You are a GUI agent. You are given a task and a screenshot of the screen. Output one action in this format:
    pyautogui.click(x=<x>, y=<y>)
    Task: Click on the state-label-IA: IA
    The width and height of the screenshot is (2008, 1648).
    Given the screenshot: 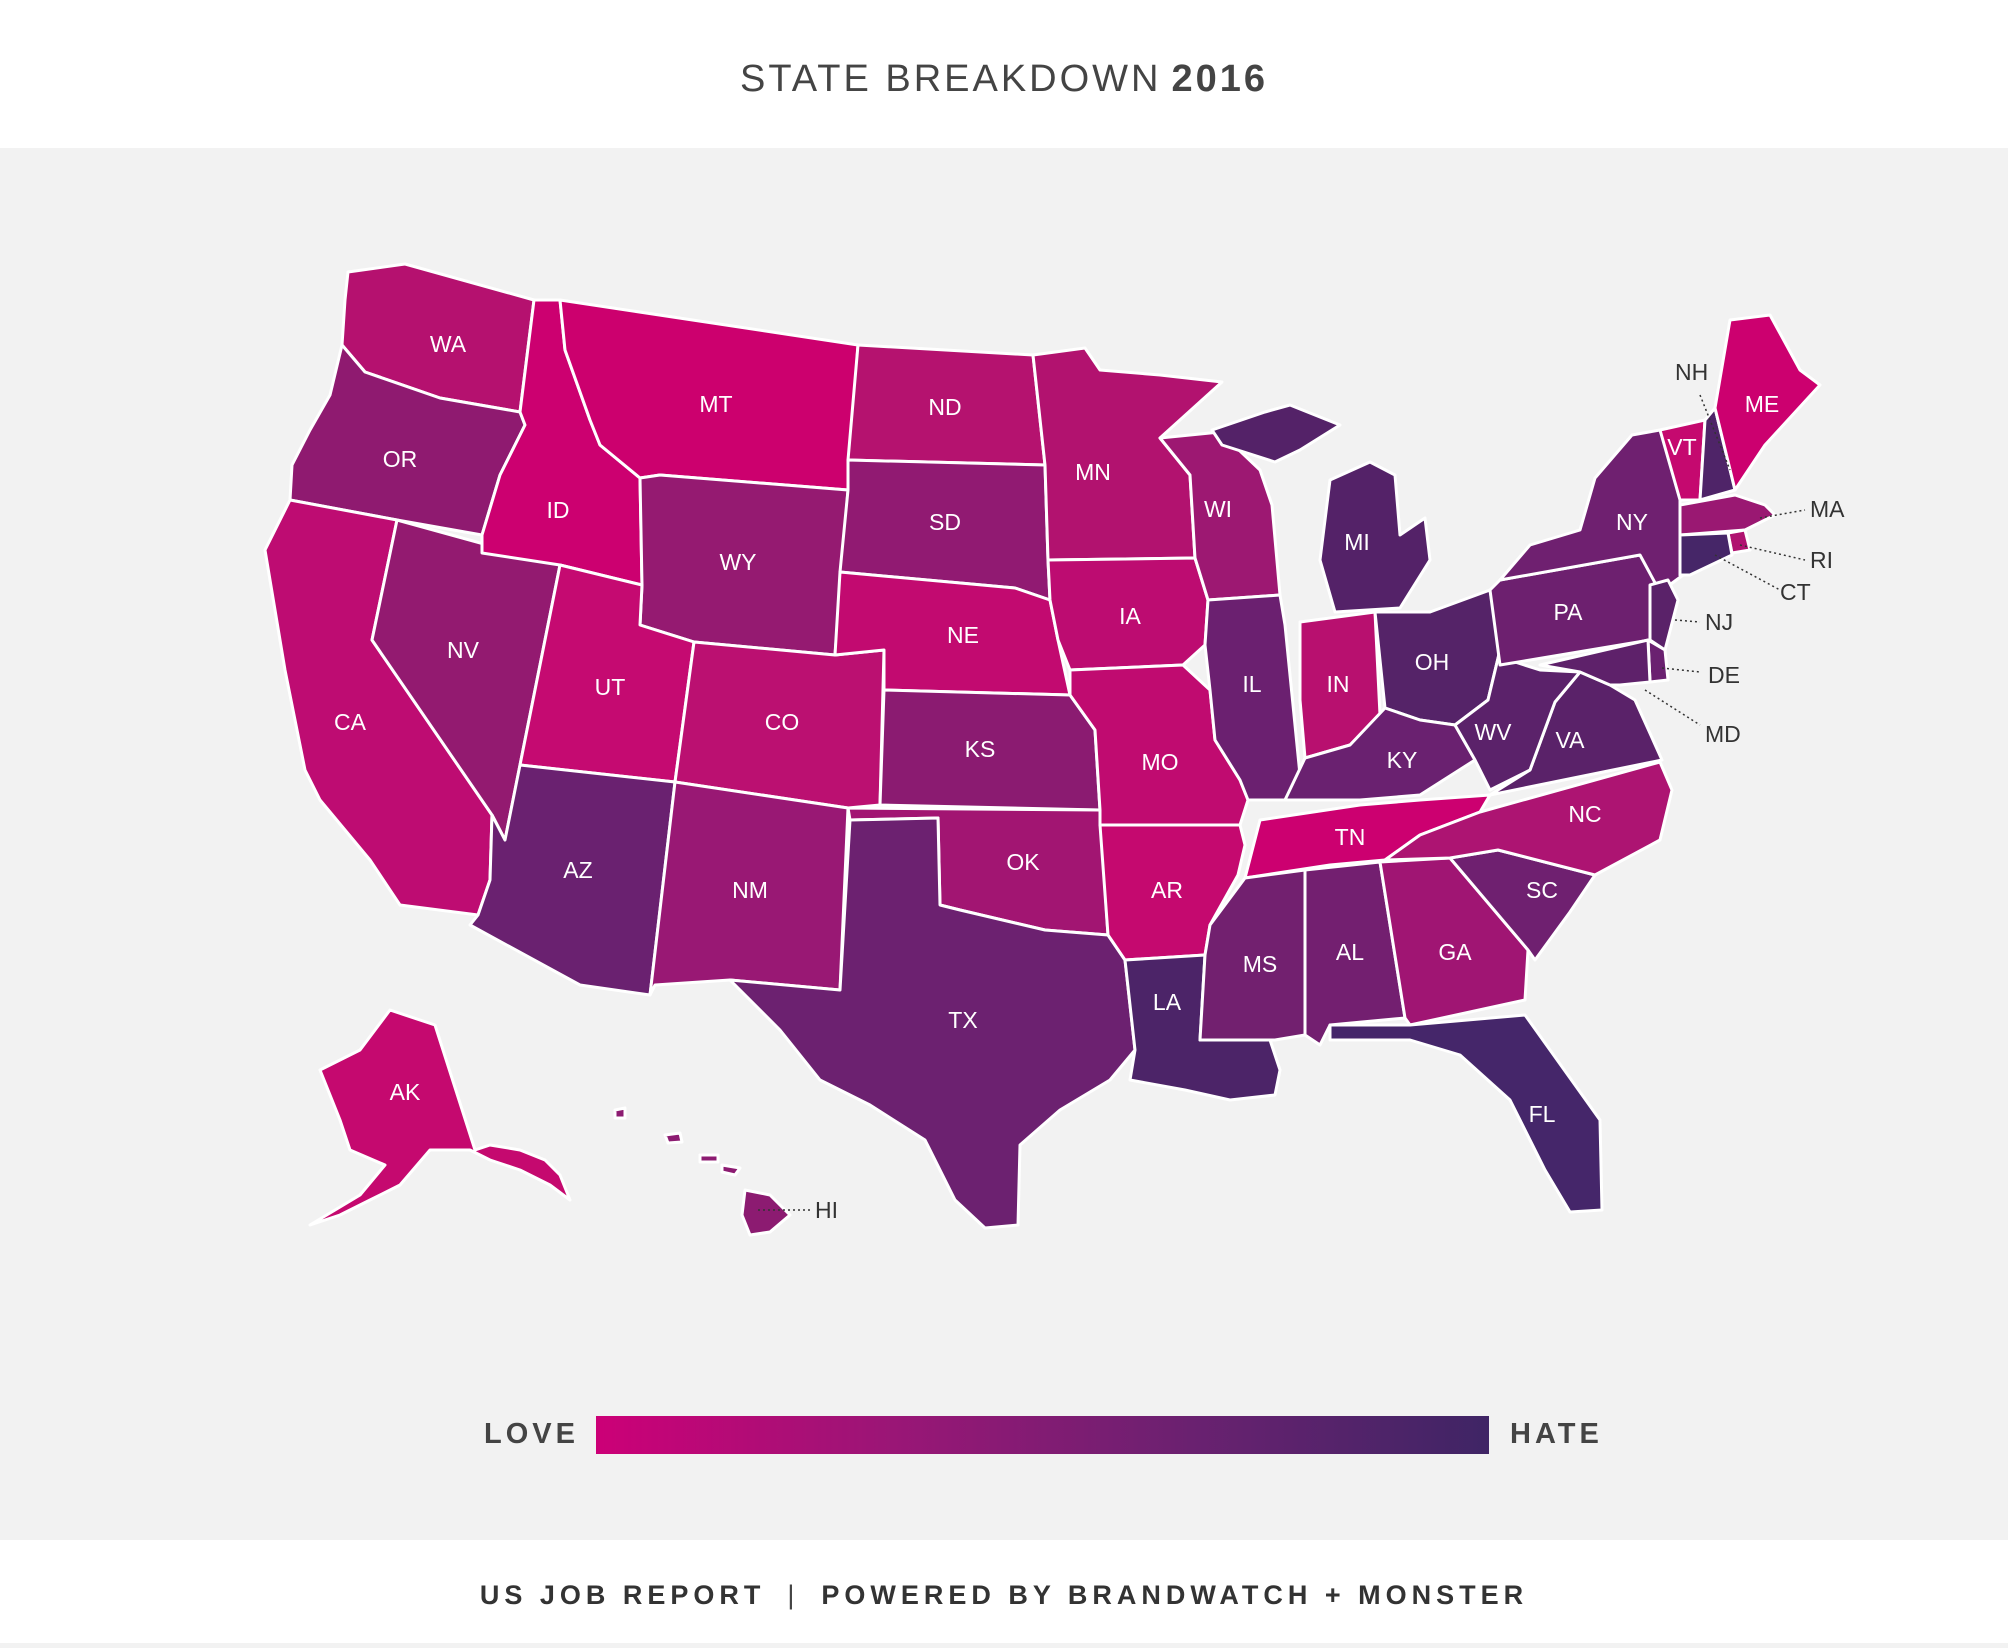 What is the action you would take?
    pyautogui.click(x=1130, y=616)
    